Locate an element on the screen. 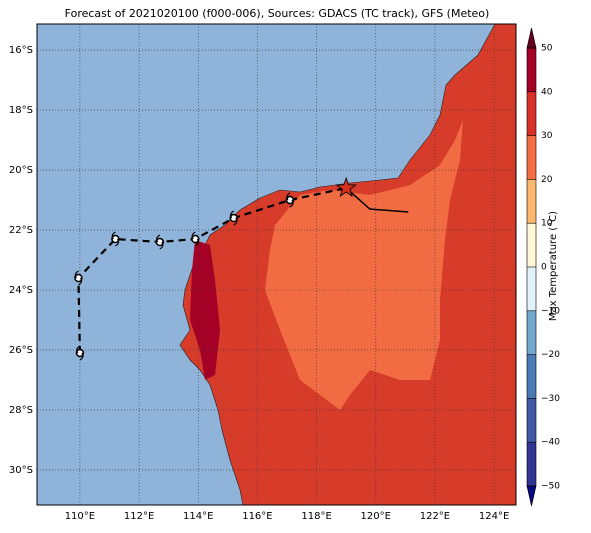 Image resolution: width=591 pixels, height=533 pixels. colorbar-tick-label: 10 is located at coordinates (547, 224).